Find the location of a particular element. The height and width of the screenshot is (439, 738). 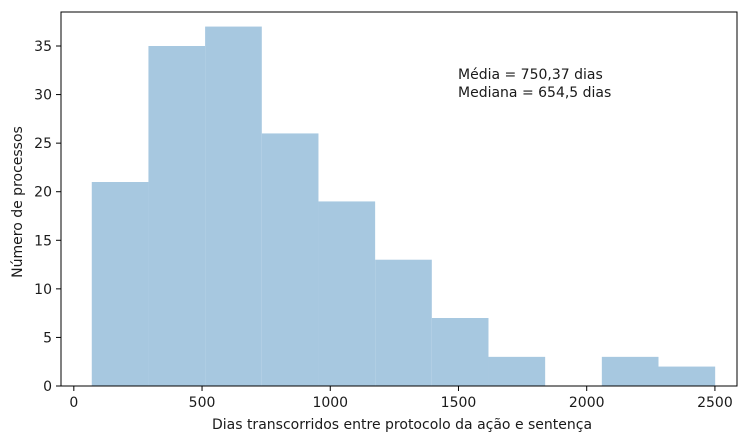

mean-annotation: Média = 750,37 dias is located at coordinates (530, 75).